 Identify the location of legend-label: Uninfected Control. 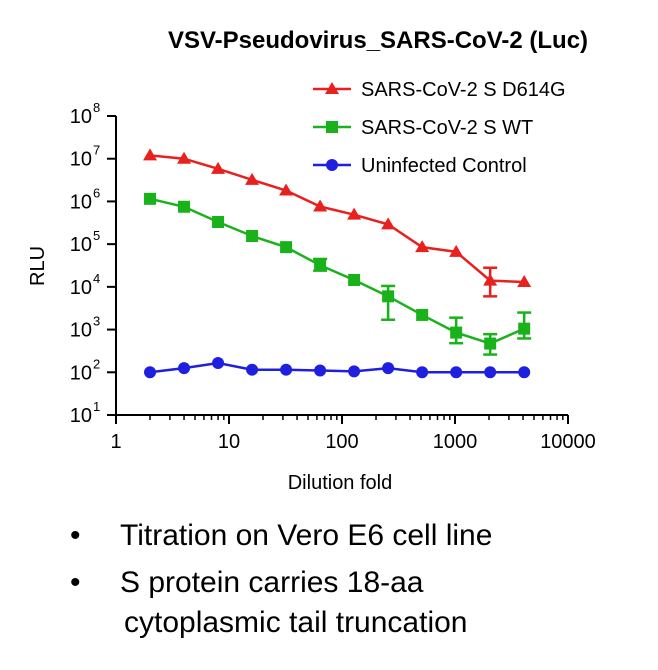
(444, 166).